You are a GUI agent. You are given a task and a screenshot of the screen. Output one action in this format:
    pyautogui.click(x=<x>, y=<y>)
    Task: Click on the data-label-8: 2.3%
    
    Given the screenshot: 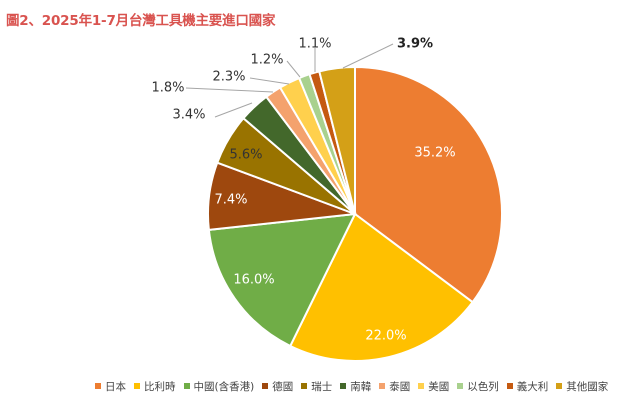 What is the action you would take?
    pyautogui.click(x=228, y=77)
    